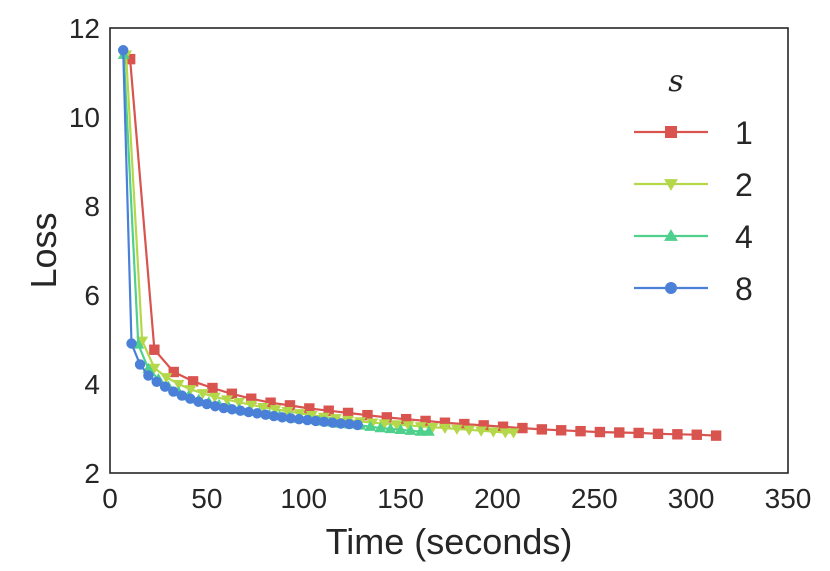 The width and height of the screenshot is (830, 571). What do you see at coordinates (744, 133) in the screenshot?
I see `legend-label: 1` at bounding box center [744, 133].